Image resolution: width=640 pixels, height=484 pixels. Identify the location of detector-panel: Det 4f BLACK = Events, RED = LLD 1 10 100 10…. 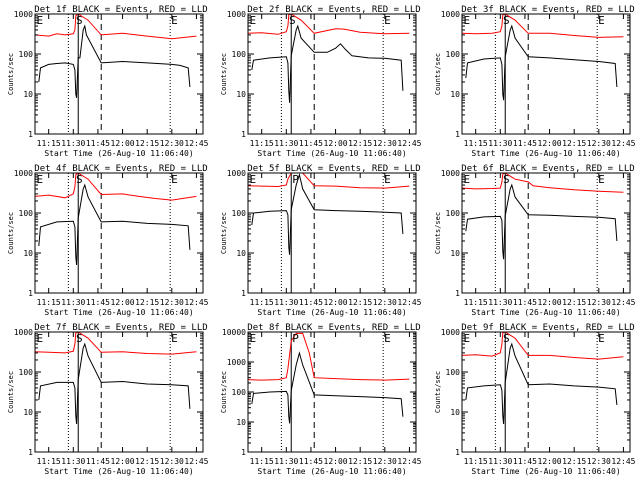
(108, 240).